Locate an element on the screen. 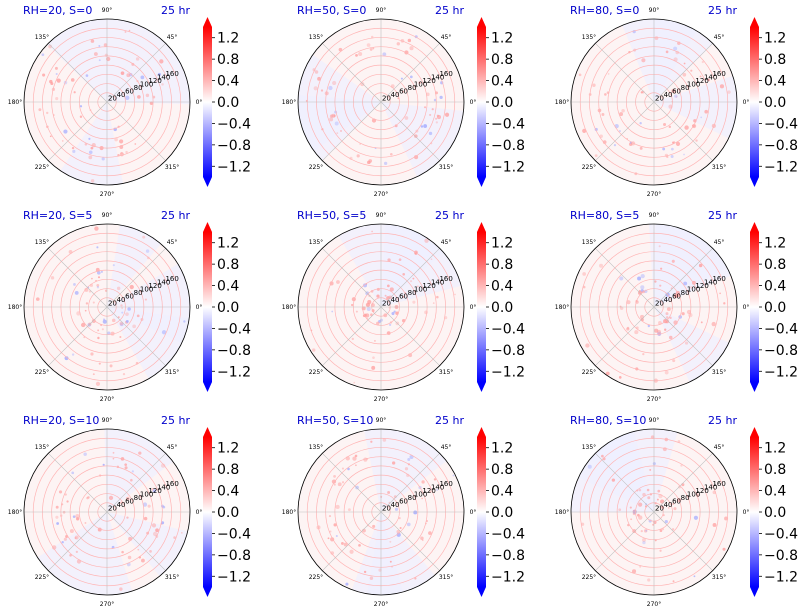  theta-tick-label: 180° is located at coordinates (562, 307).